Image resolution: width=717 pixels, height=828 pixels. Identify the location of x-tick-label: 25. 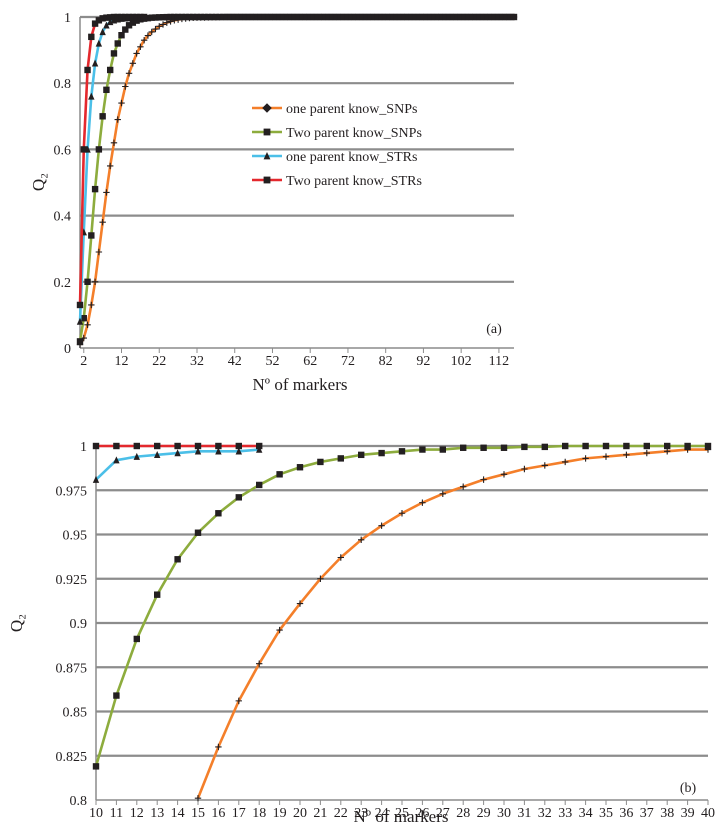
(402, 813).